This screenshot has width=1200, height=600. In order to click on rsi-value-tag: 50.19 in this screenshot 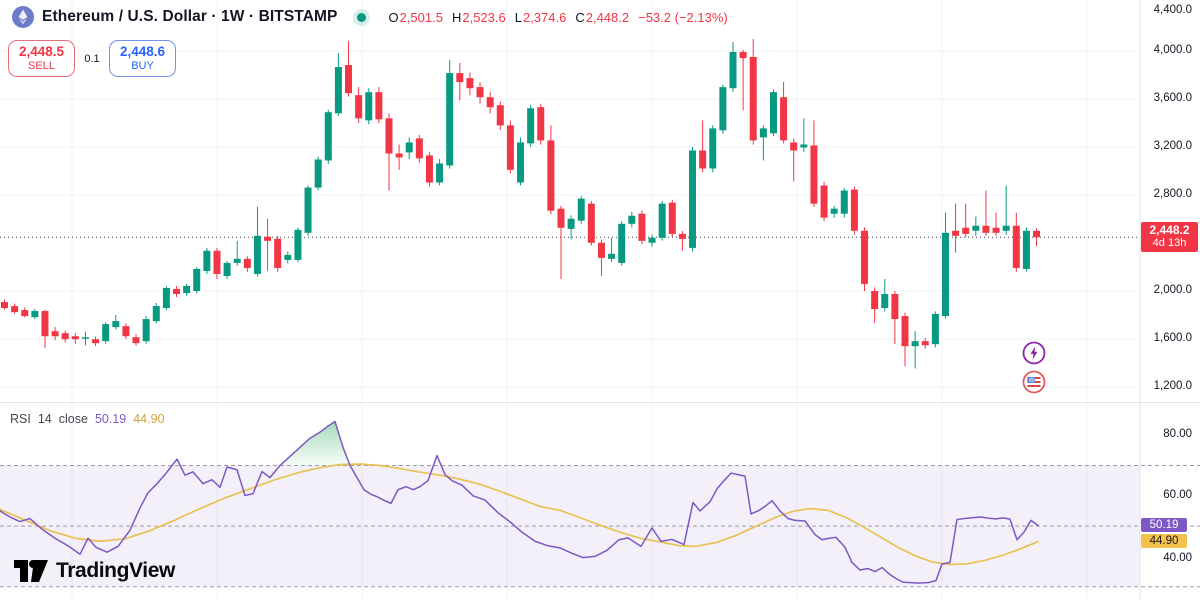, I will do `click(1164, 524)`.